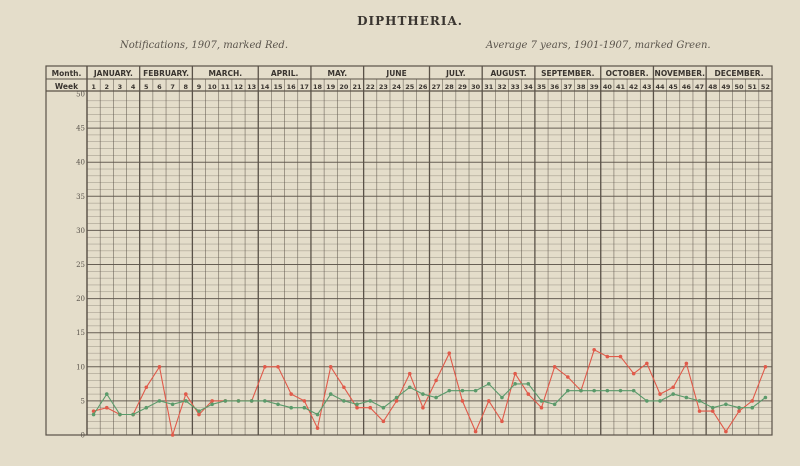 Image resolution: width=800 pixels, height=466 pixels. I want to click on week-tick-label: 26, so click(423, 87).